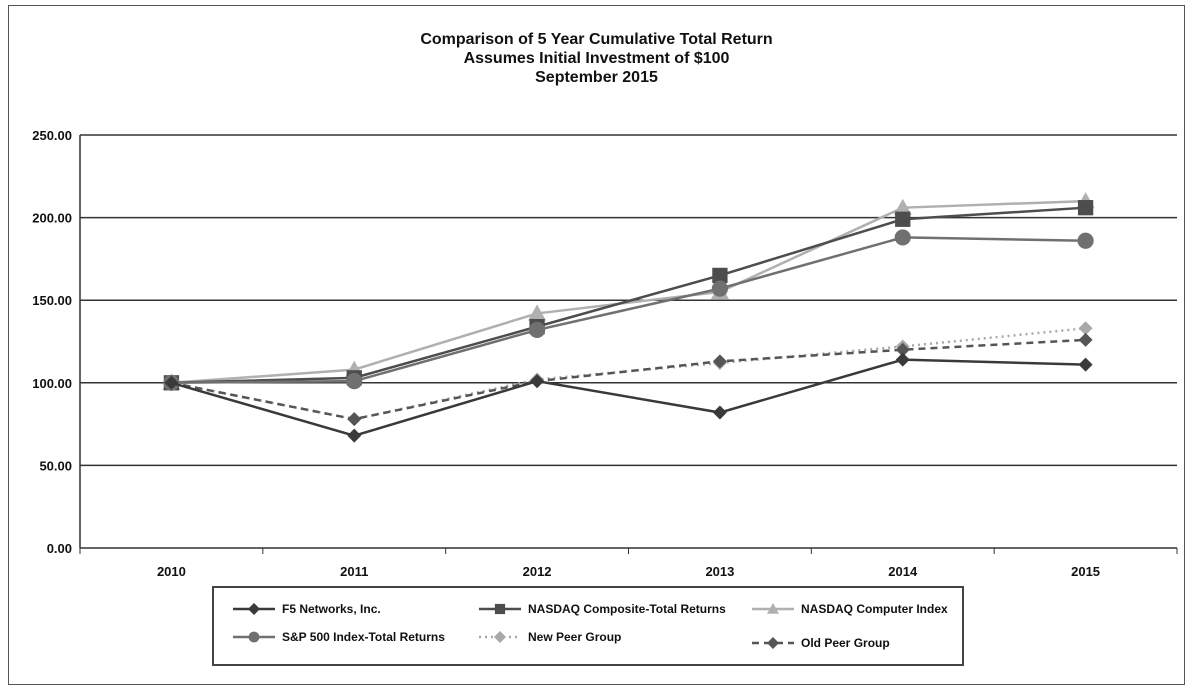  Describe the element at coordinates (171, 571) in the screenshot. I see `x-tick-label: 2010` at that location.